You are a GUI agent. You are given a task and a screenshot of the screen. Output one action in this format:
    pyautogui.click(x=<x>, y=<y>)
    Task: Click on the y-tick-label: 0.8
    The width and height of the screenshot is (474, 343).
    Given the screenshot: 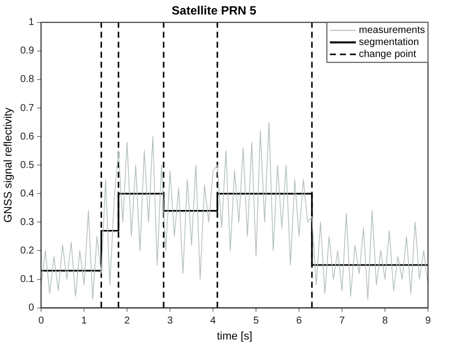 What is the action you would take?
    pyautogui.click(x=27, y=80)
    